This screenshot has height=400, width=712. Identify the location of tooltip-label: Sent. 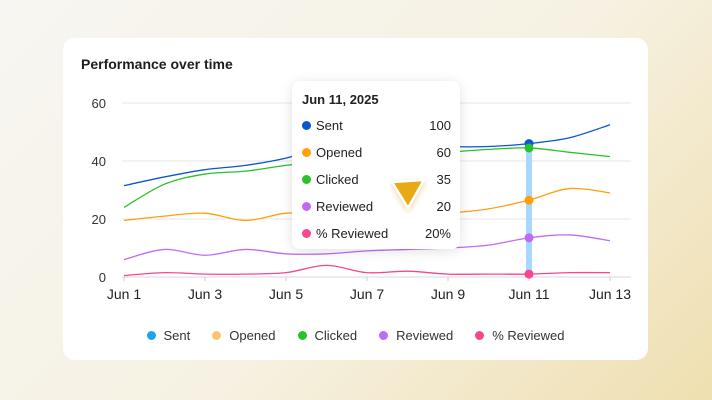
(329, 125).